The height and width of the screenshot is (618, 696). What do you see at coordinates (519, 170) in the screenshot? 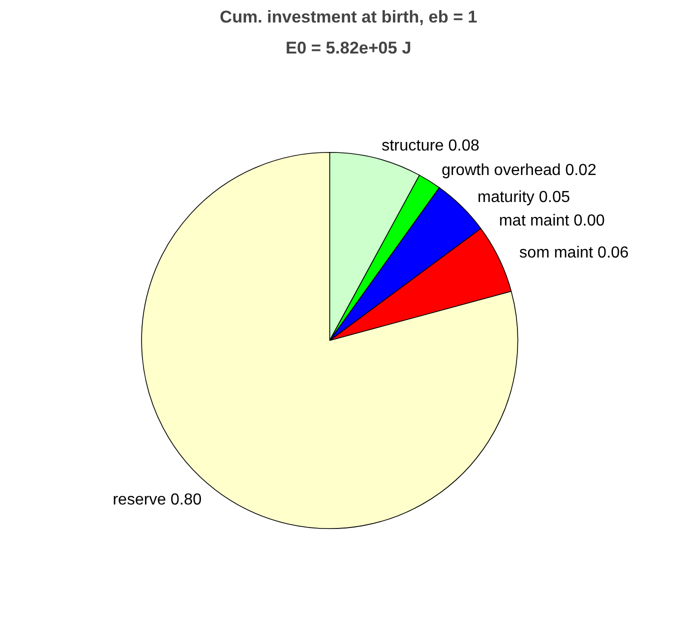
I see `slice-label: growth overhead 0.02` at bounding box center [519, 170].